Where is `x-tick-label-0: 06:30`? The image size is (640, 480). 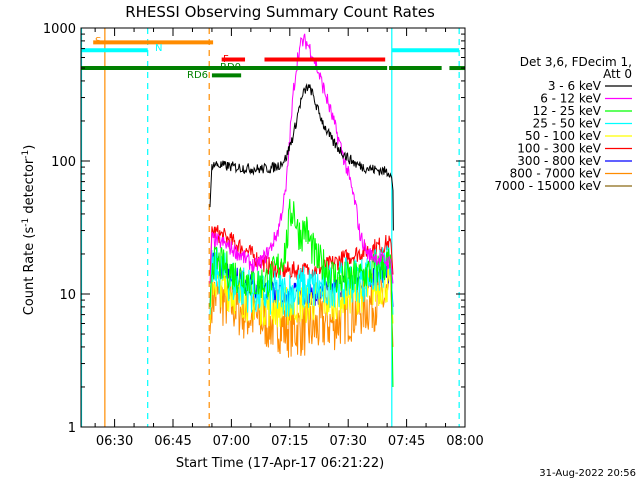 x-tick-label-0: 06:30 is located at coordinates (114, 441).